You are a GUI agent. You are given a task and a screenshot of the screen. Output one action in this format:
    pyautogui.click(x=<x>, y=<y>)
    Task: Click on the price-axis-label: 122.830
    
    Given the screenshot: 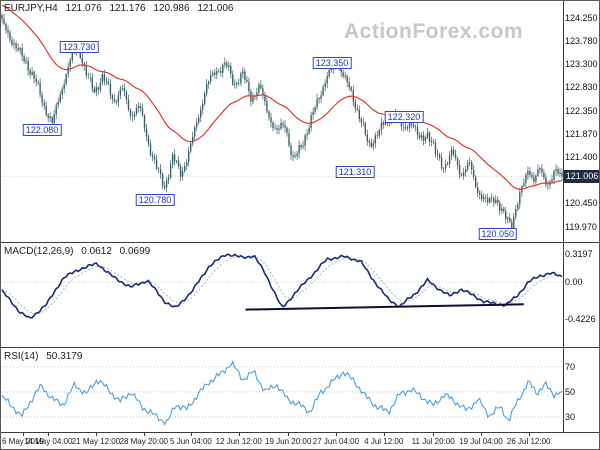 What is the action you would take?
    pyautogui.click(x=581, y=87)
    